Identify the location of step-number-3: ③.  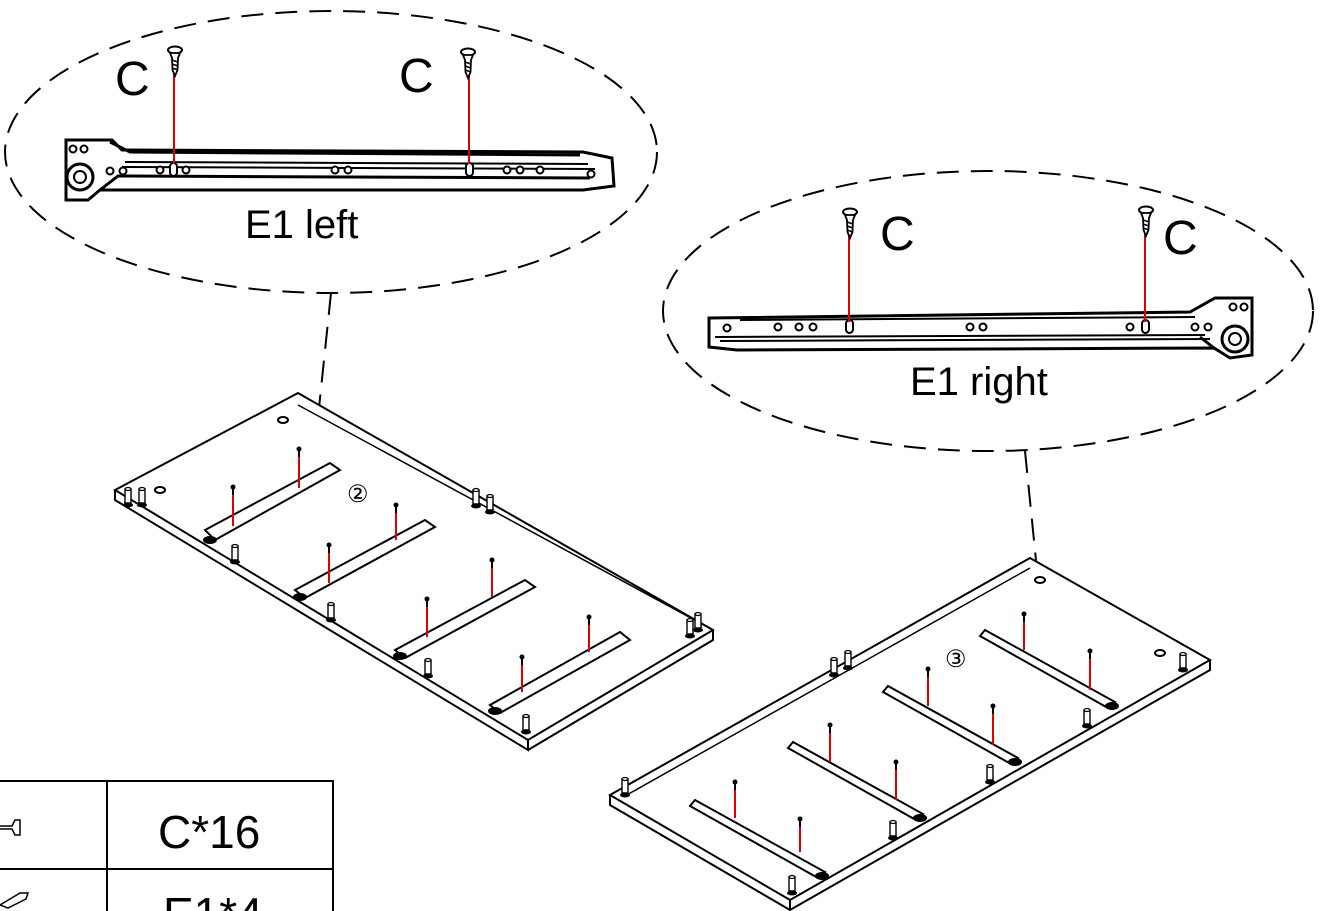
(956, 659).